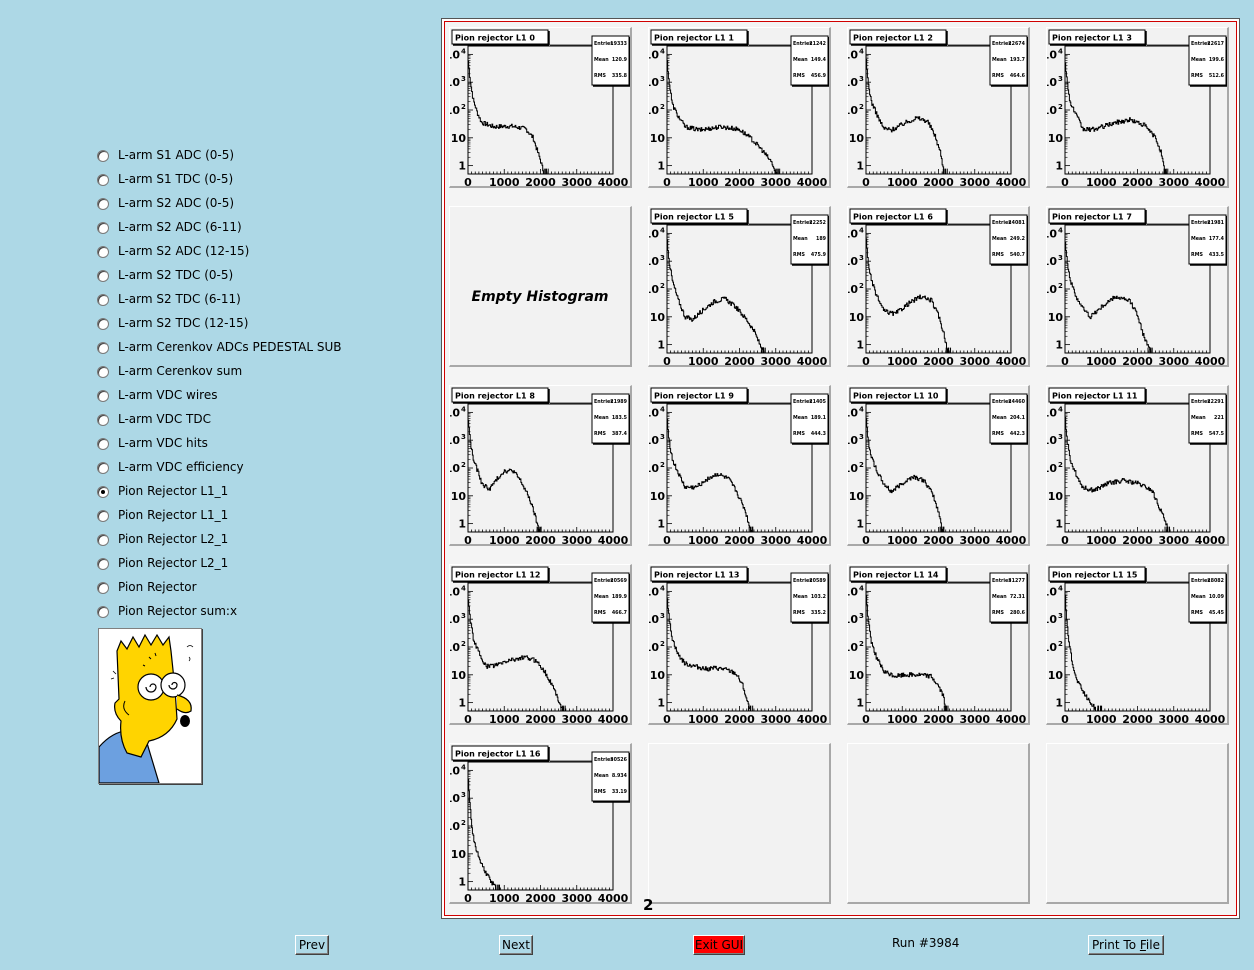  Describe the element at coordinates (974, 540) in the screenshot. I see `x-tick-label: 3000` at that location.